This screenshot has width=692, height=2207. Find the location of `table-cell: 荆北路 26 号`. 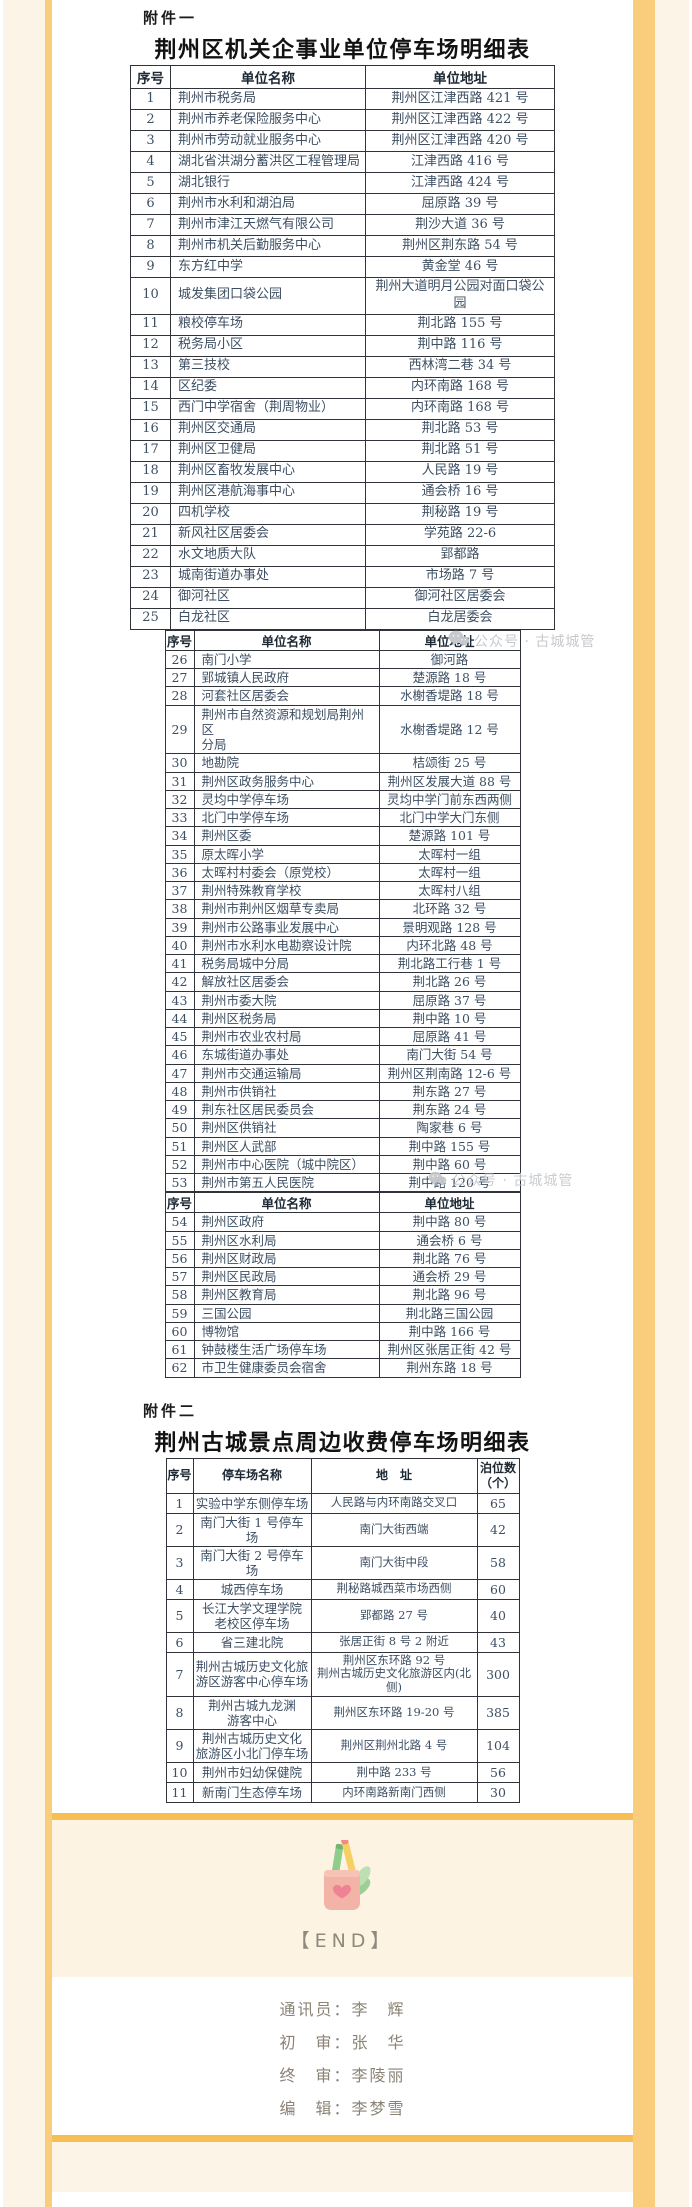

table-cell: 荆北路 26 号 is located at coordinates (449, 982).